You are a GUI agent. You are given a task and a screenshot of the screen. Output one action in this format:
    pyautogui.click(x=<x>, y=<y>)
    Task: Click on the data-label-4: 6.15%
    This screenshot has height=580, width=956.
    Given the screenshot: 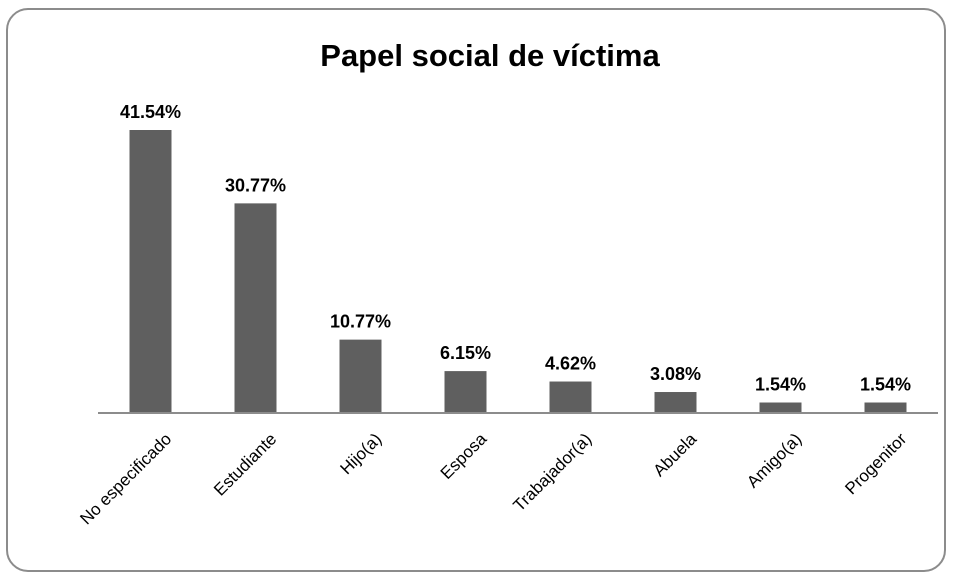 What is the action you would take?
    pyautogui.click(x=465, y=353)
    